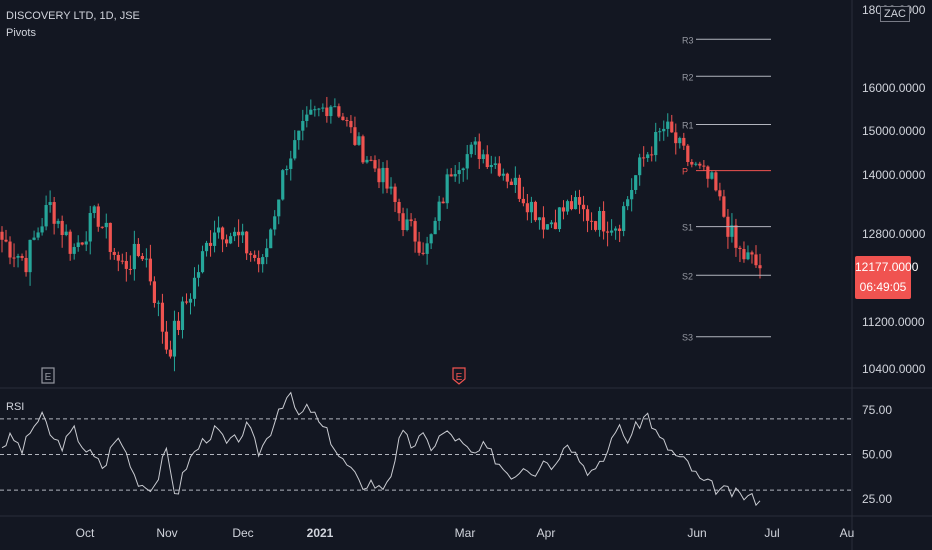  What do you see at coordinates (21, 33) in the screenshot?
I see `indicator-label: Pivots` at bounding box center [21, 33].